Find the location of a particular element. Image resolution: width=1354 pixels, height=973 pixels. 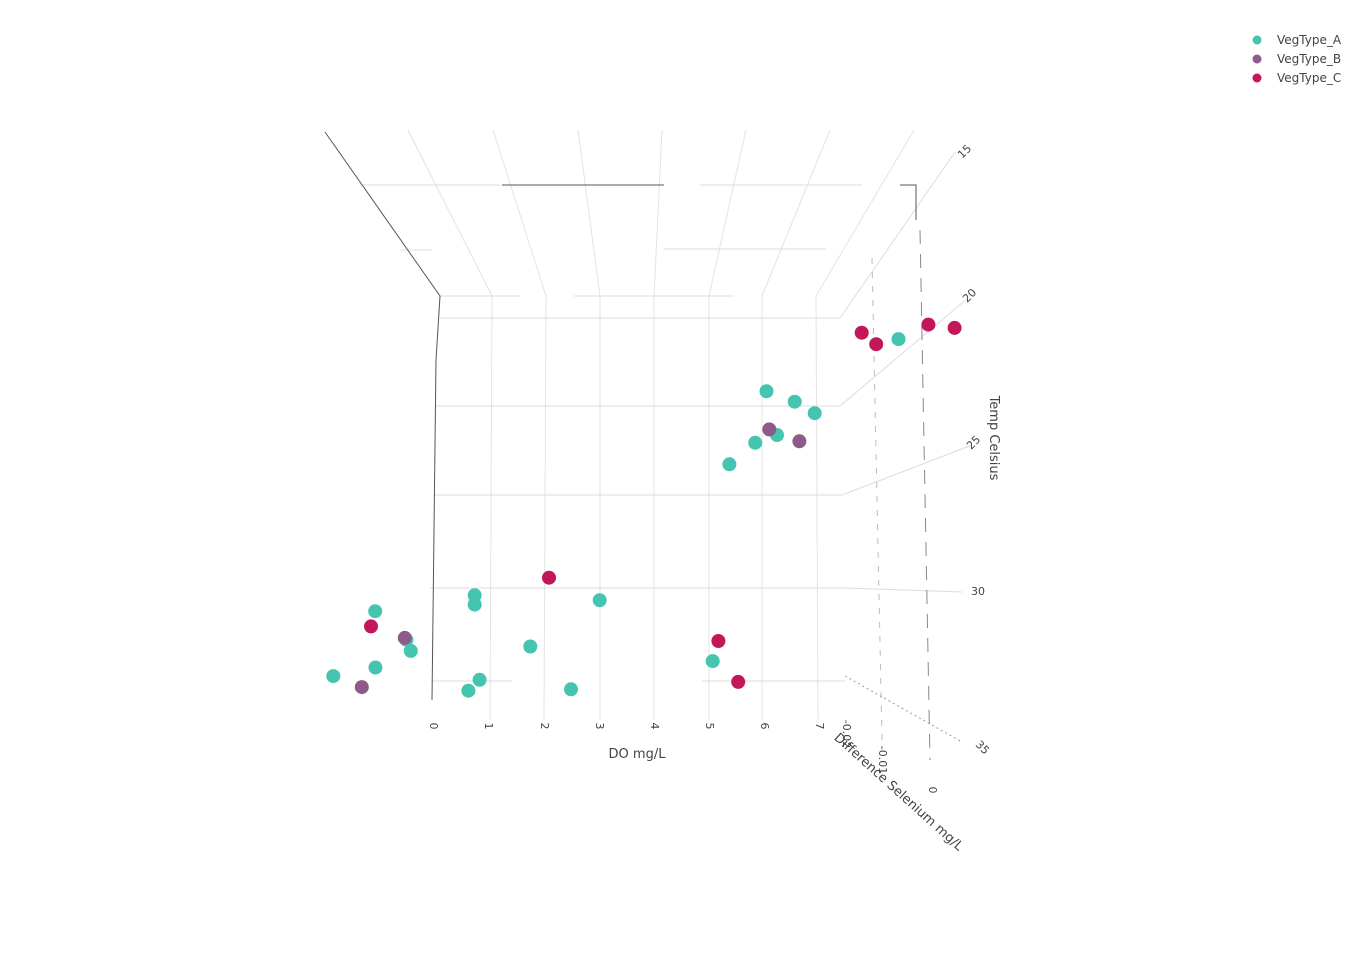

do-tick-label: 5 is located at coordinates (709, 726).